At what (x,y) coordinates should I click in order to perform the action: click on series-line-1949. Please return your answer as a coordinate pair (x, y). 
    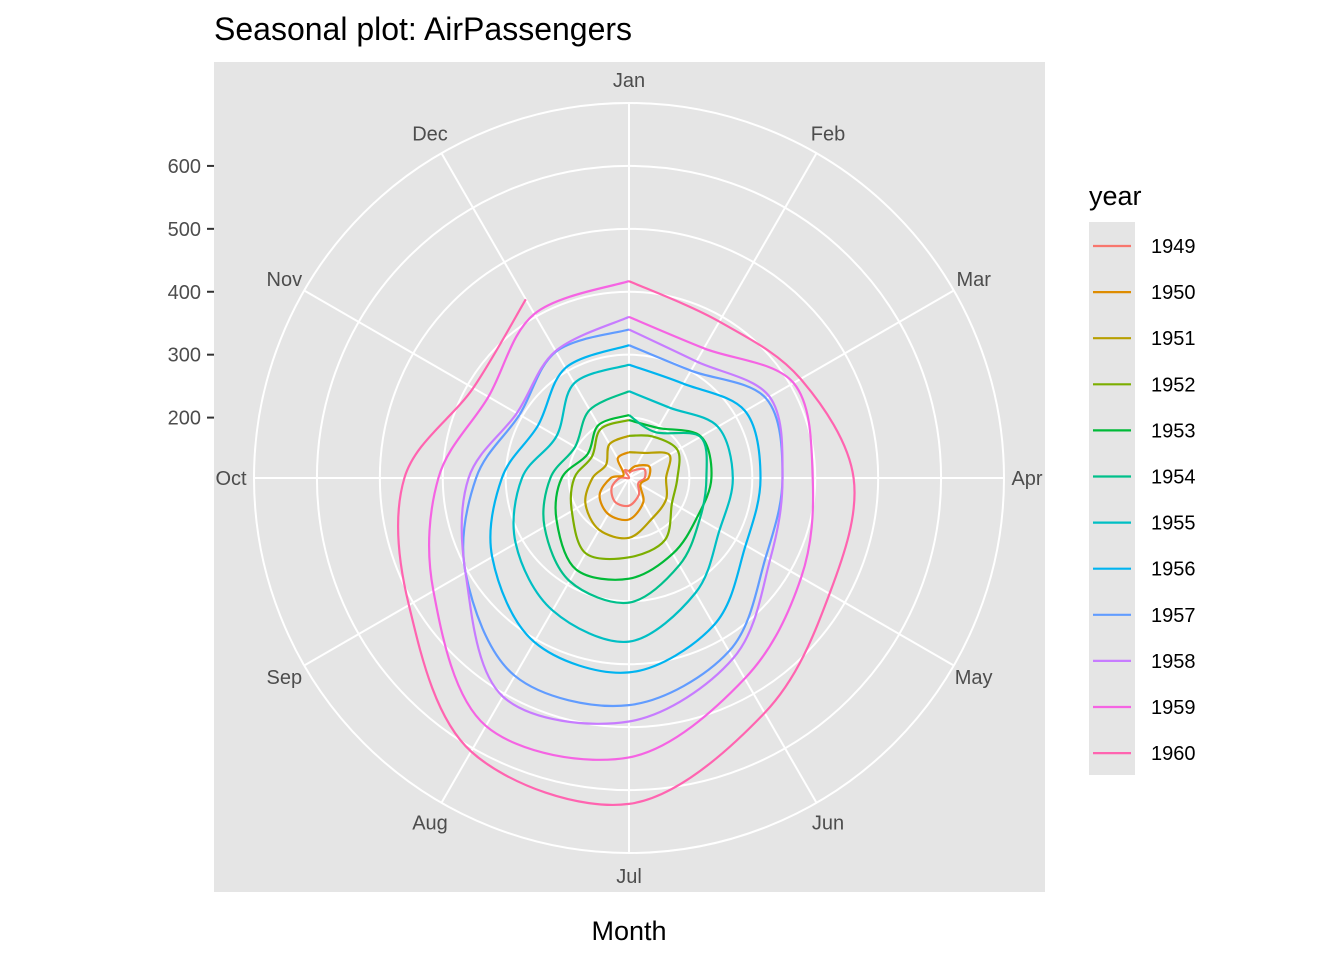
    Looking at the image, I should click on (628, 487).